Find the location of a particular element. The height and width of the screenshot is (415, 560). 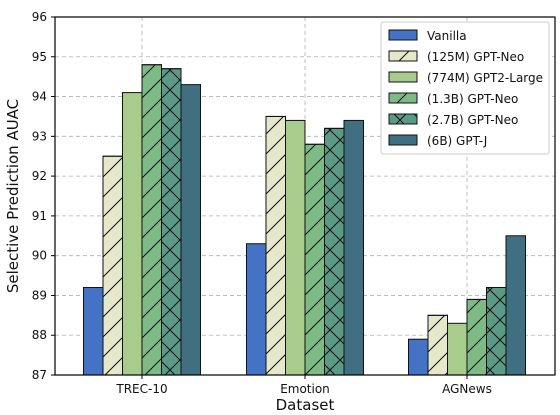

x-axis-label: Dataset is located at coordinates (305, 405).